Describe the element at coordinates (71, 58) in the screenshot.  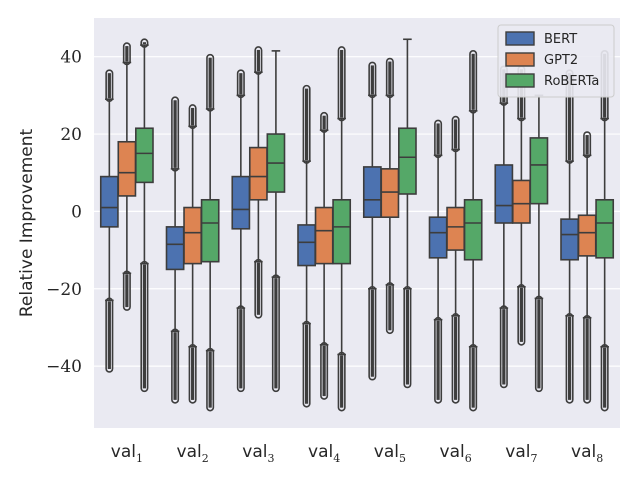
I see `y-tick-label: 40` at that location.